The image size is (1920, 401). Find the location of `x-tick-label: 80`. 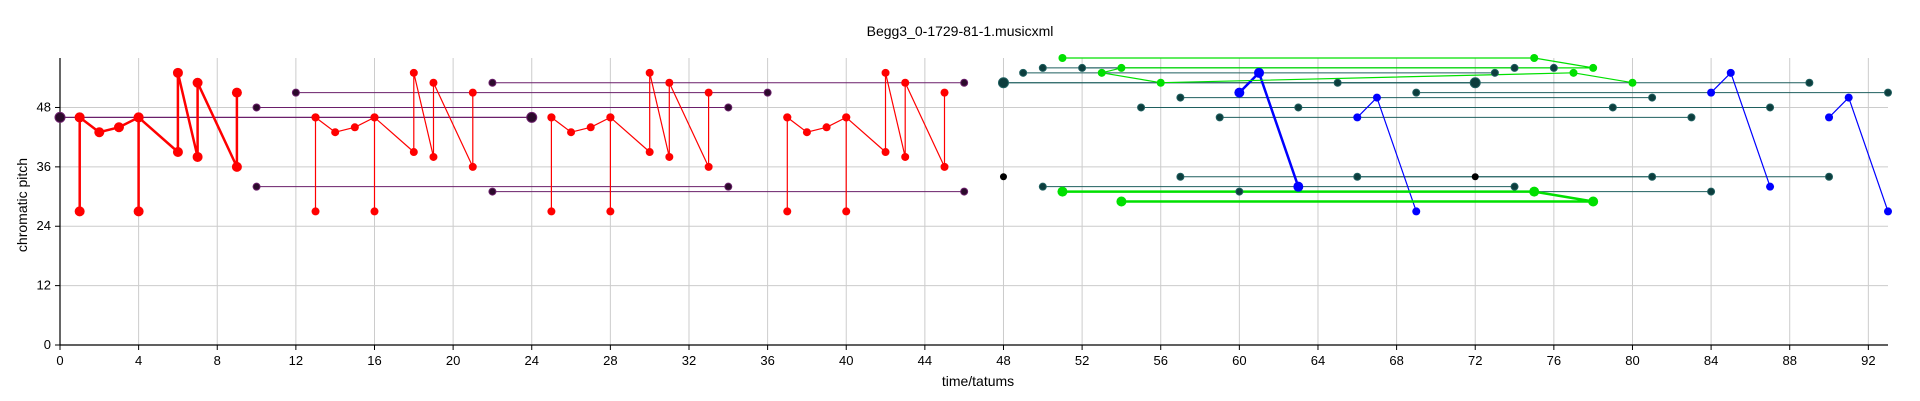

x-tick-label: 80 is located at coordinates (1632, 360).